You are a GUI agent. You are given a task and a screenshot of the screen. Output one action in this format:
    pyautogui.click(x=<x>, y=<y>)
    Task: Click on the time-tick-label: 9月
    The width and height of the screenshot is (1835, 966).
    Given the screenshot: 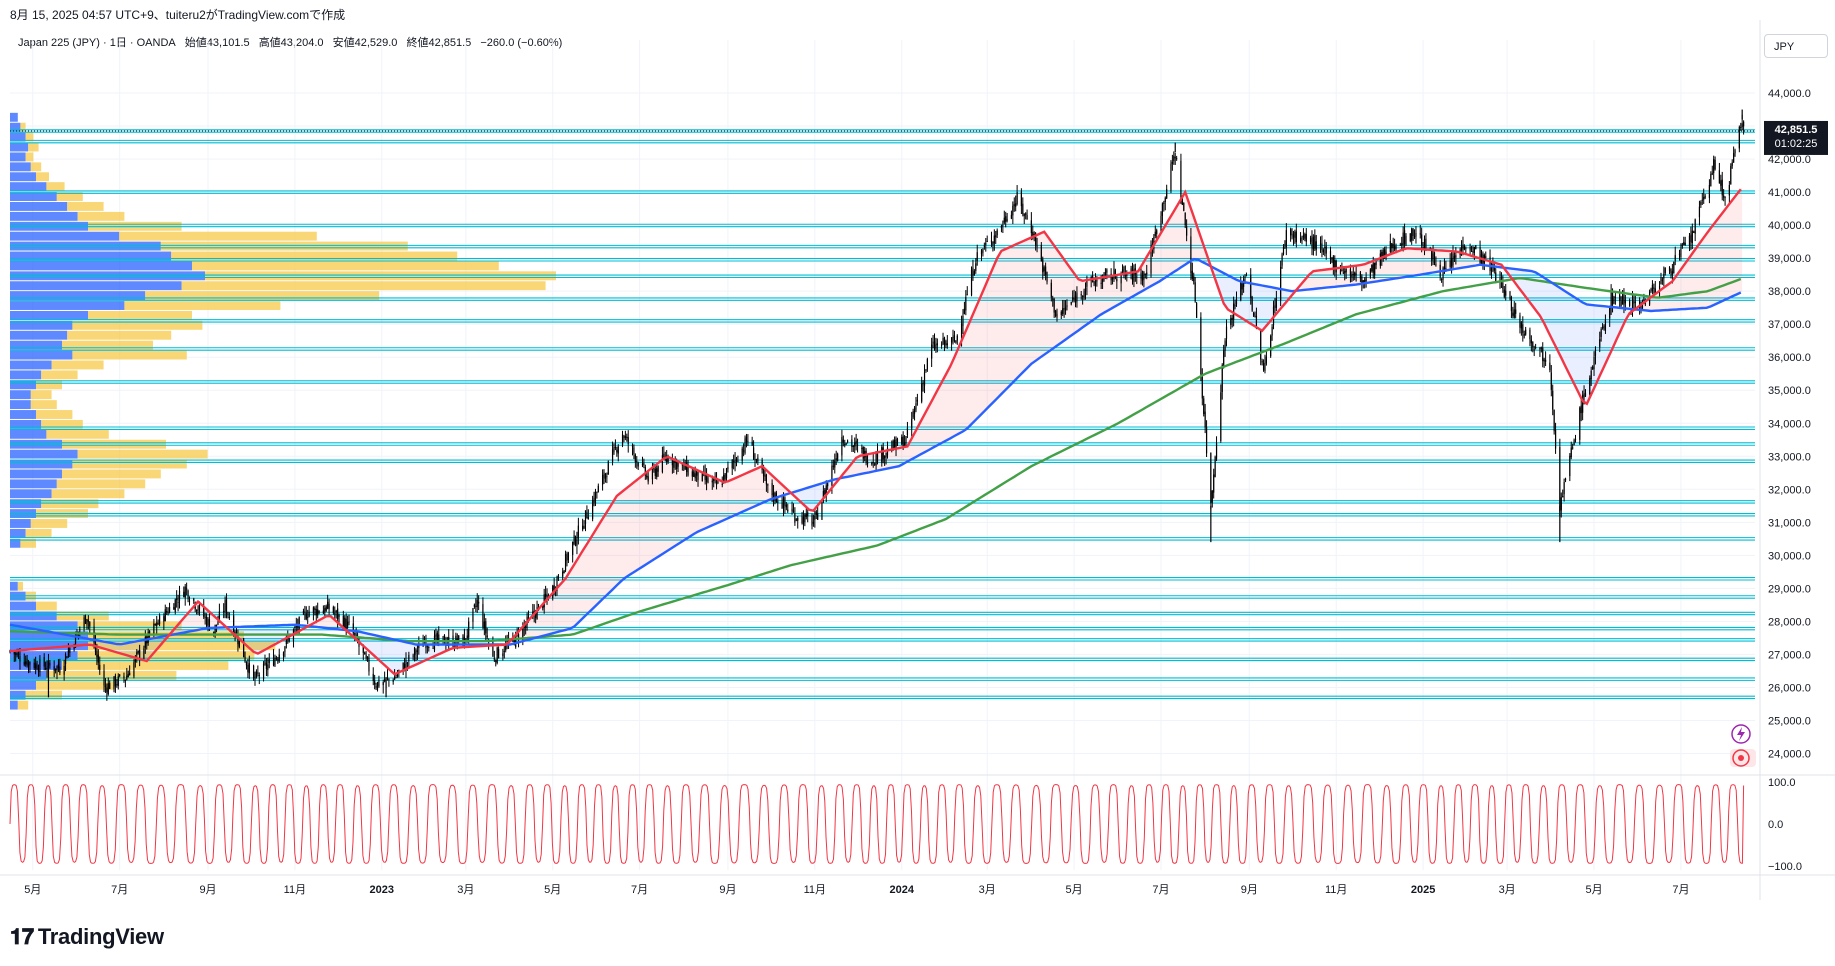 What is the action you would take?
    pyautogui.click(x=1249, y=890)
    